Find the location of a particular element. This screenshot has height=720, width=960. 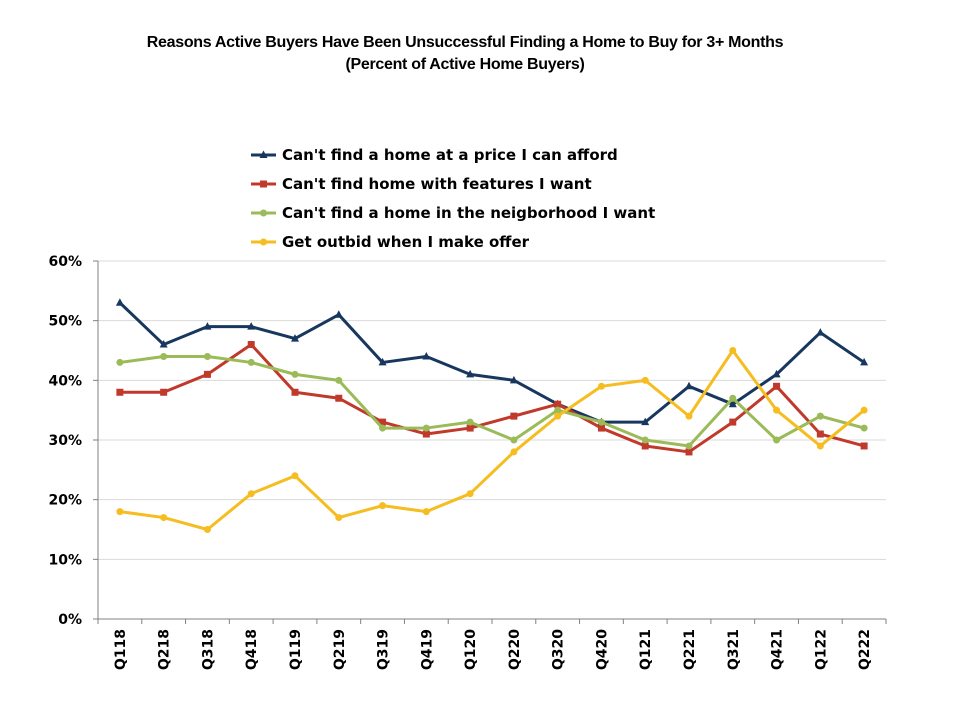

x-tick-label: Q122 is located at coordinates (821, 649).